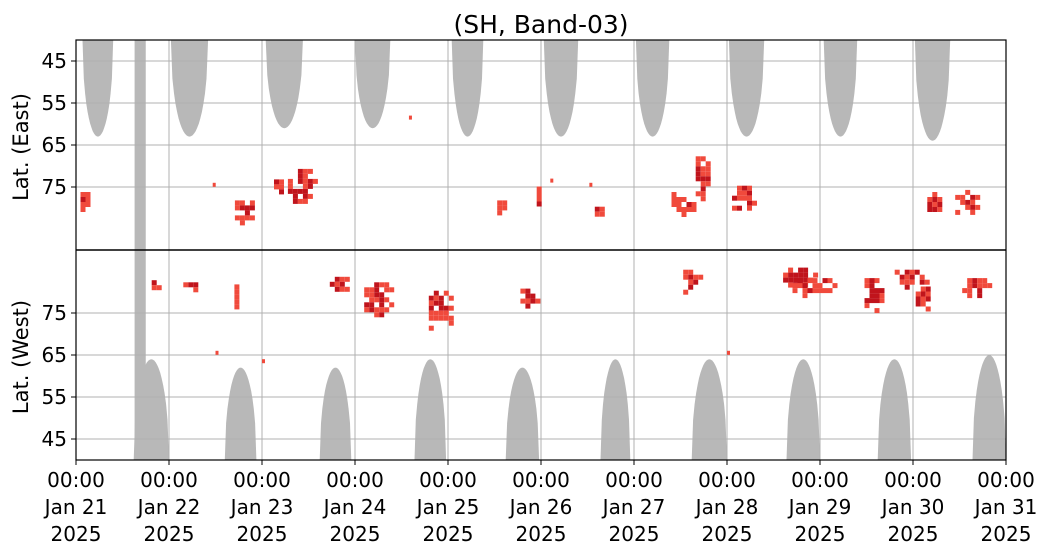  What do you see at coordinates (447, 507) in the screenshot?
I see `x-tick-label: Jan 25` at bounding box center [447, 507].